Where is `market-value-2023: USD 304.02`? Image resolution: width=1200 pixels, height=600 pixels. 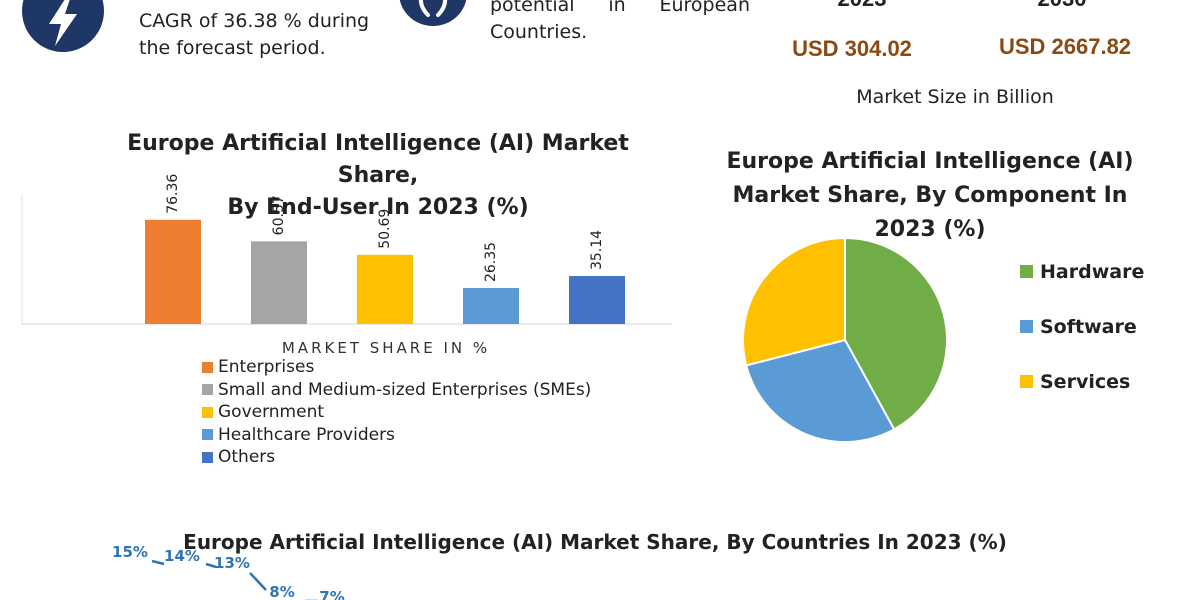 market-value-2023: USD 304.02 is located at coordinates (852, 48).